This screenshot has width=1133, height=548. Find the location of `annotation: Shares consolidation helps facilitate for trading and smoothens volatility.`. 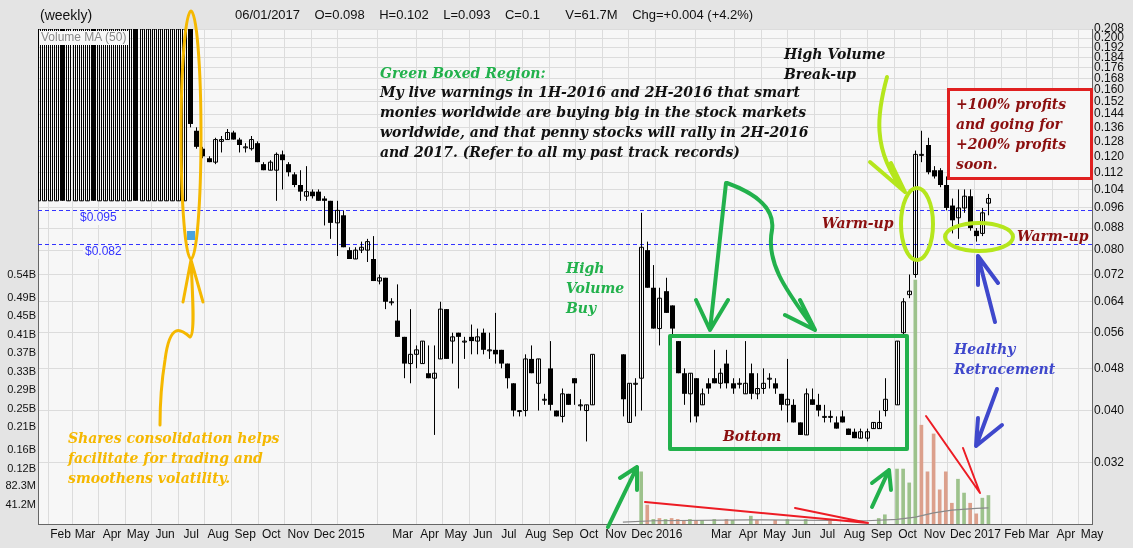

annotation: Shares consolidation helps facilitate for trading and smoothens volatility. is located at coordinates (174, 458).